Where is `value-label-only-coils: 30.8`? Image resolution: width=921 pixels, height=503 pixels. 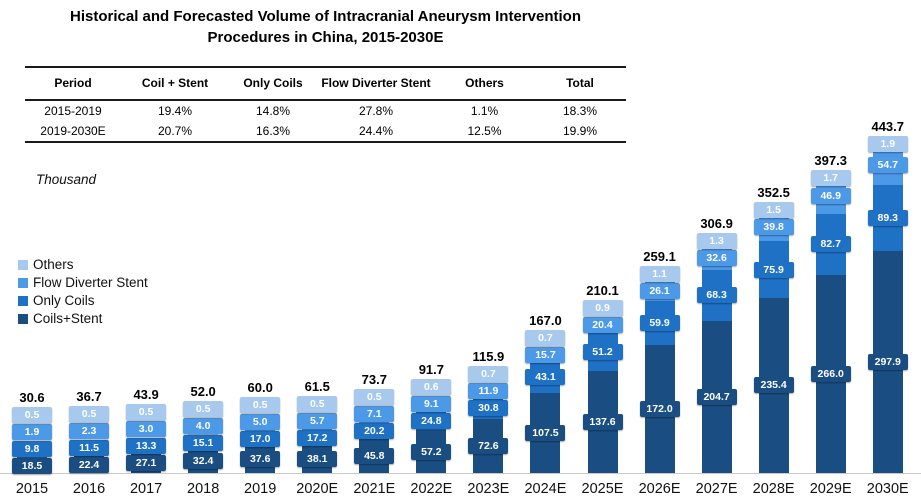 value-label-only-coils: 30.8 is located at coordinates (488, 407).